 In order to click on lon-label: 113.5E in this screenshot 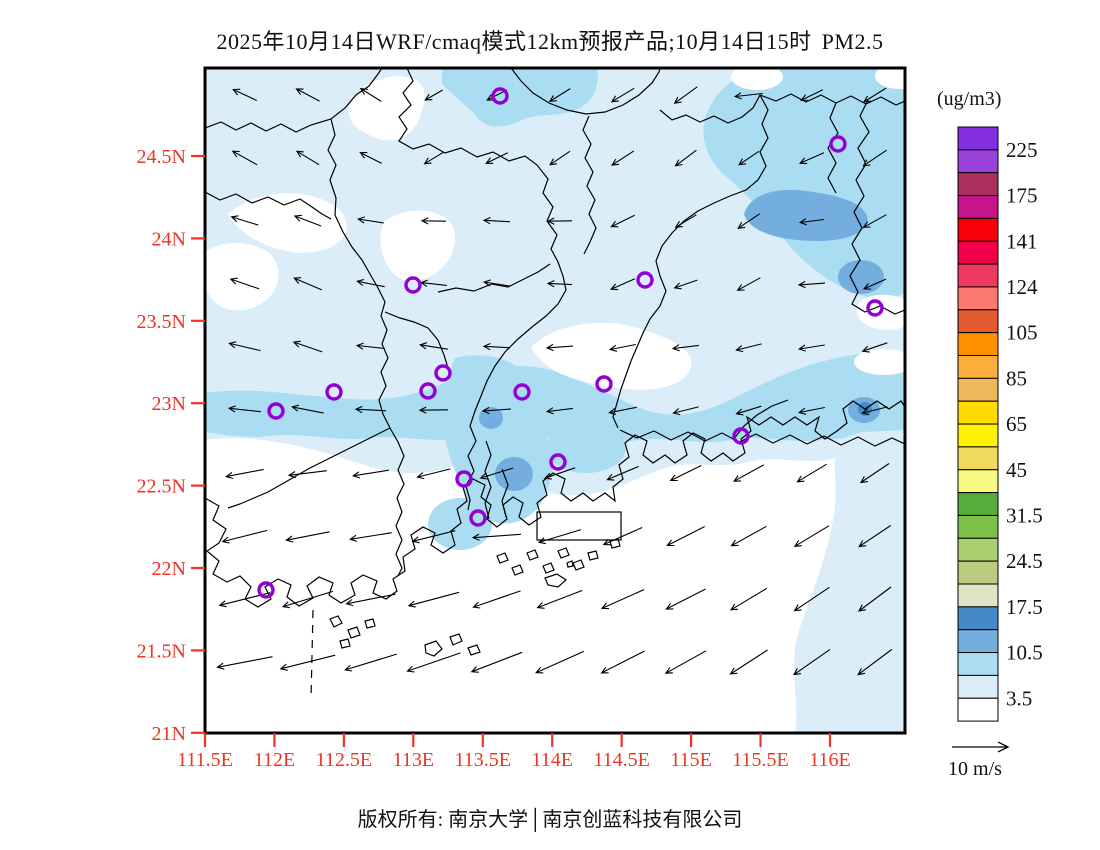, I will do `click(483, 760)`.